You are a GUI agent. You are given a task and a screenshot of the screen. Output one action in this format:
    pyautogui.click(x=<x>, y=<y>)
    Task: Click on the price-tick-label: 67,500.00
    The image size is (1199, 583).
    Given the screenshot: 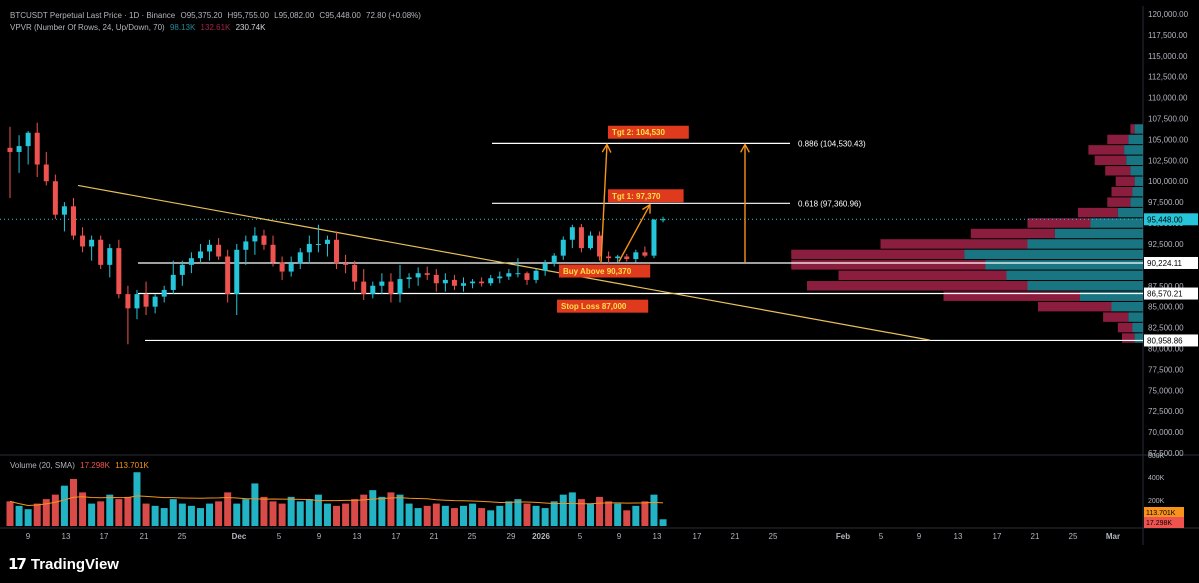 What is the action you would take?
    pyautogui.click(x=1166, y=453)
    